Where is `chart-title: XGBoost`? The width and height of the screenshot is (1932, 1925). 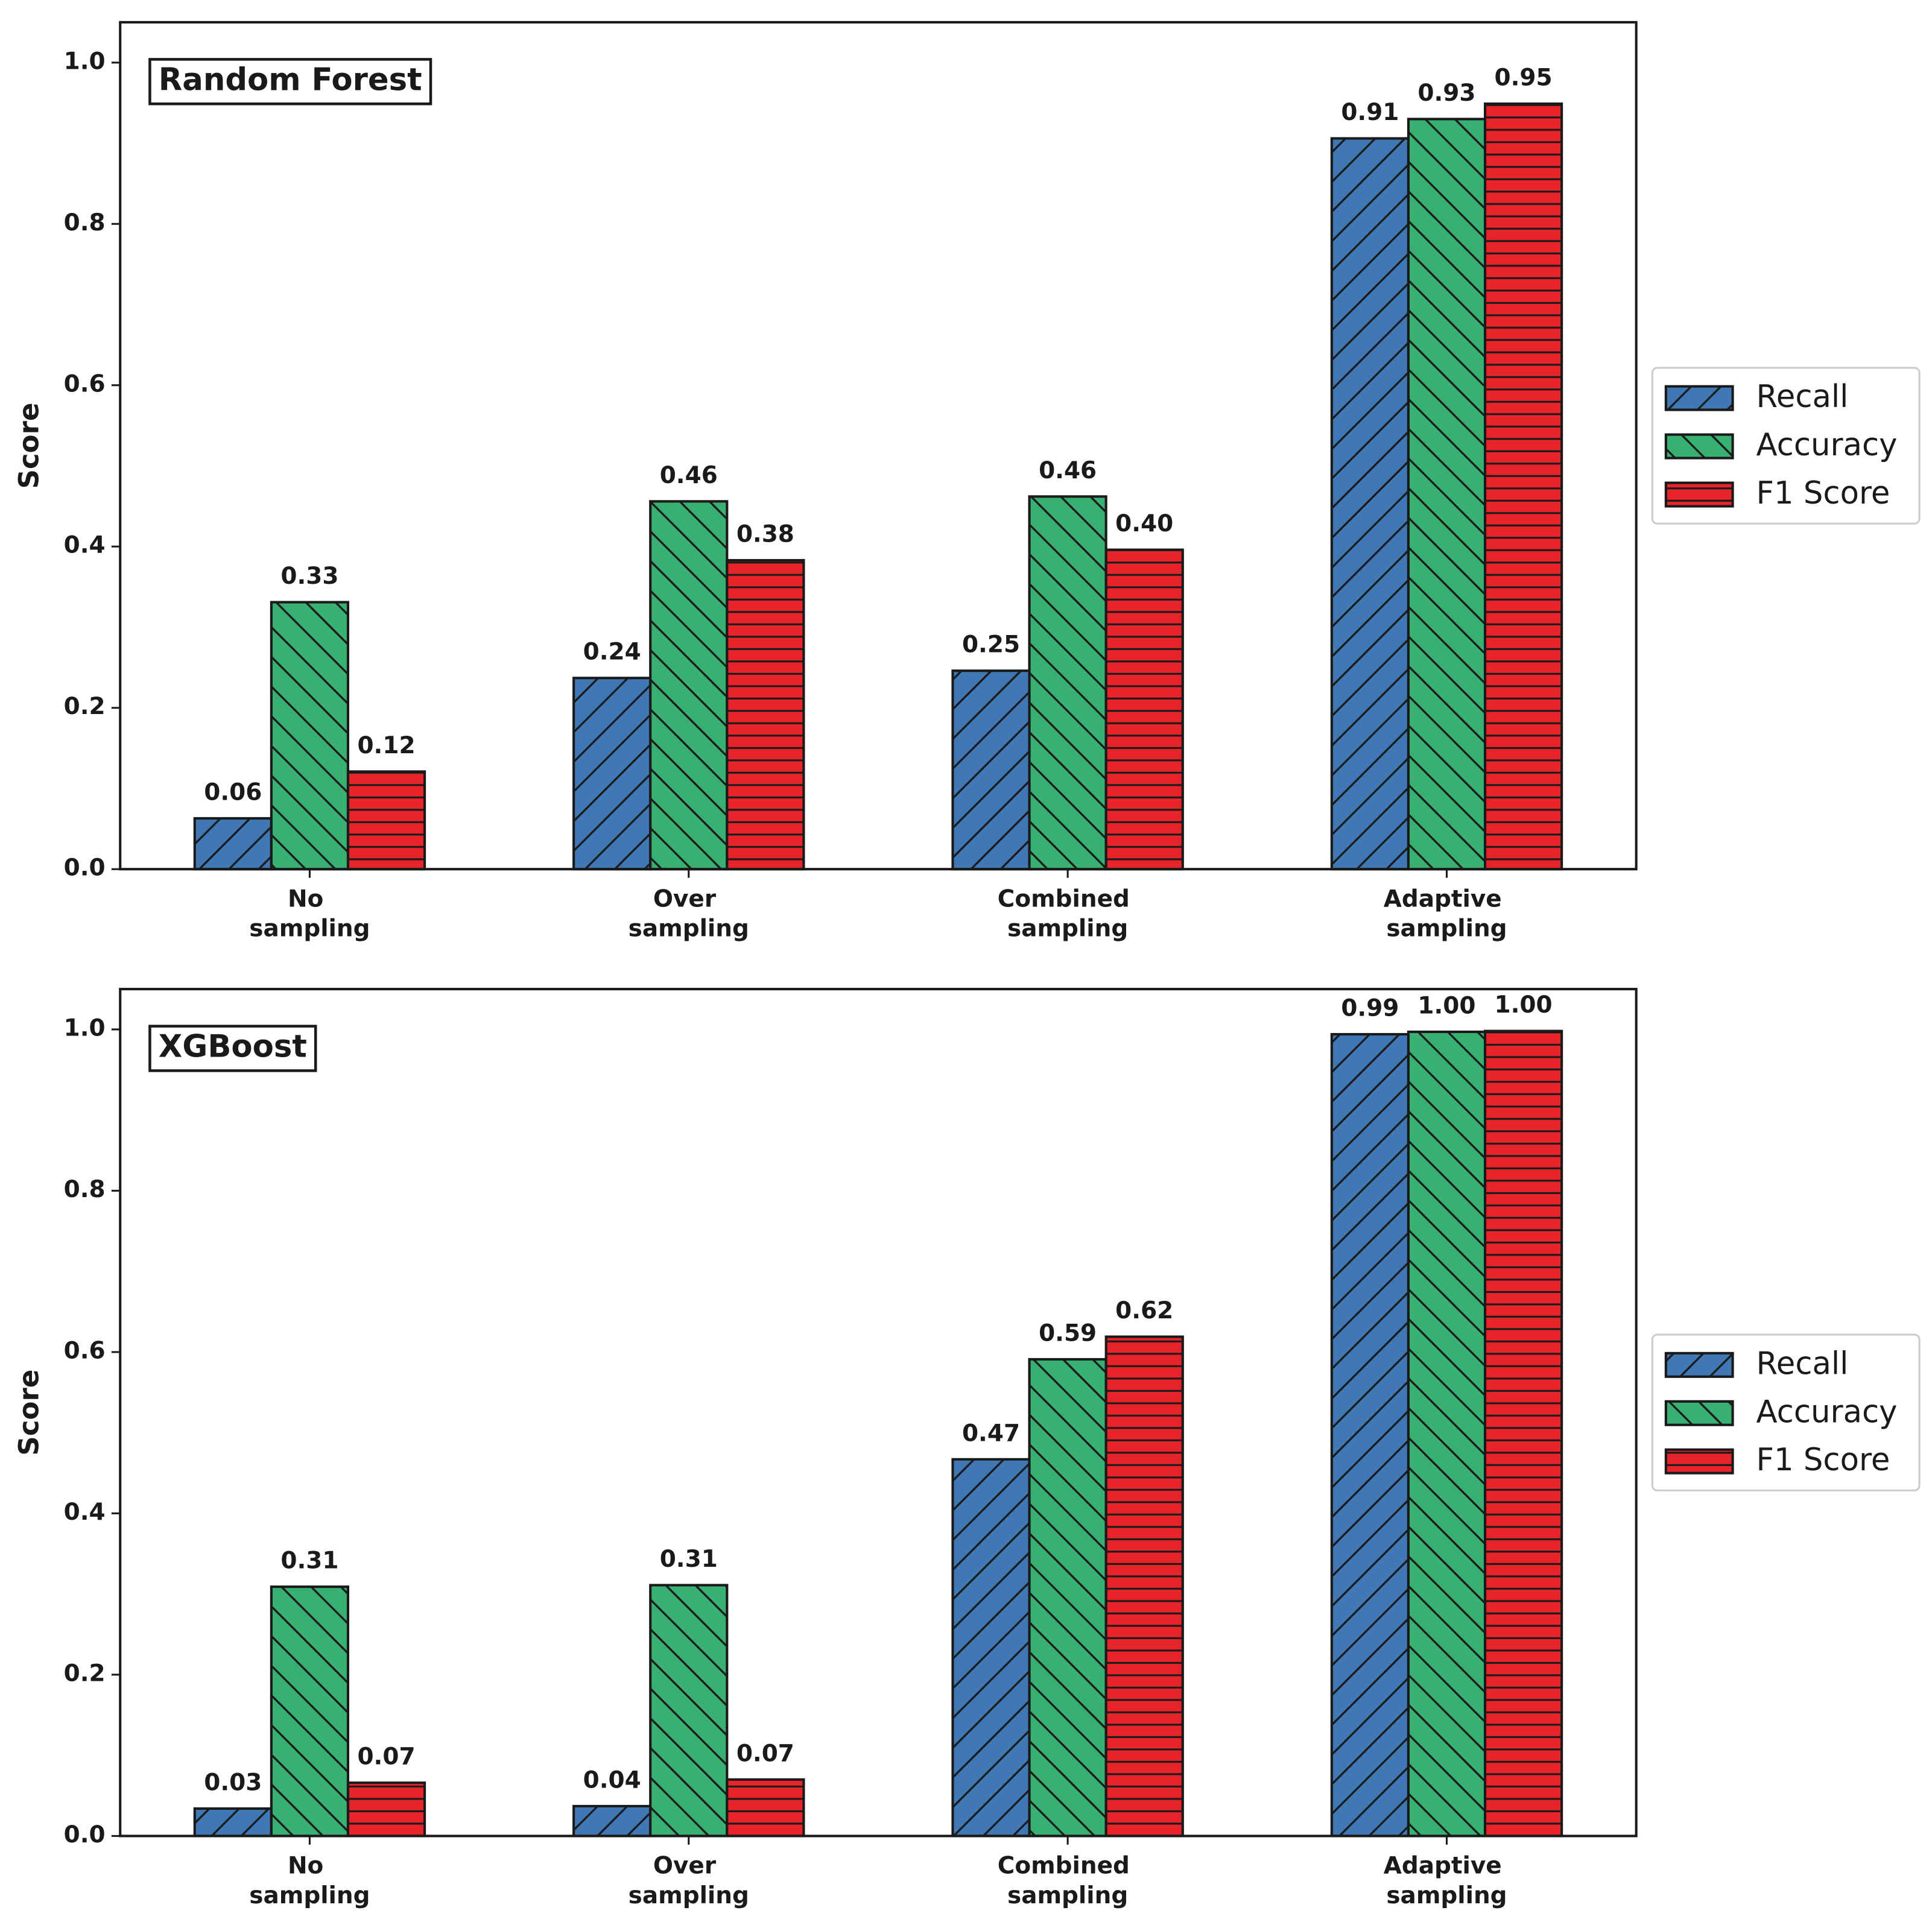
chart-title: XGBoost is located at coordinates (233, 1046).